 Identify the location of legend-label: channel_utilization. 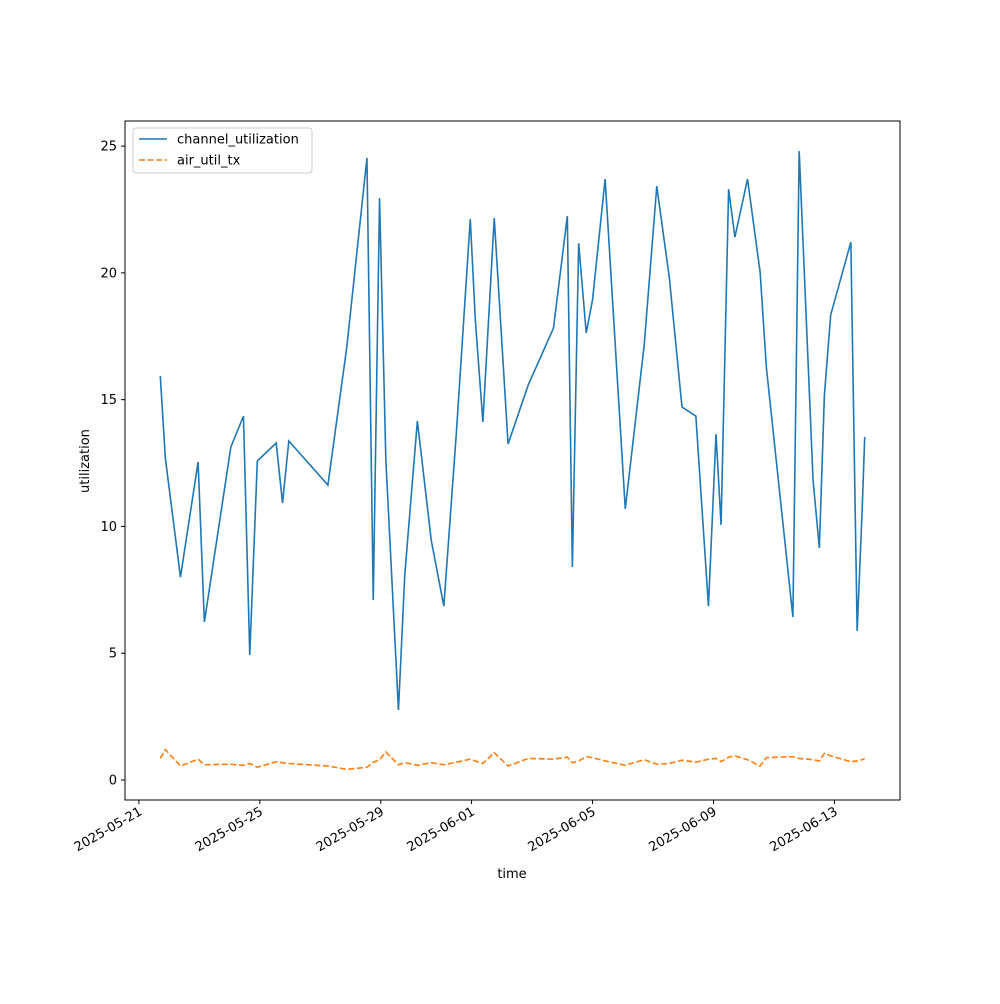
(238, 140).